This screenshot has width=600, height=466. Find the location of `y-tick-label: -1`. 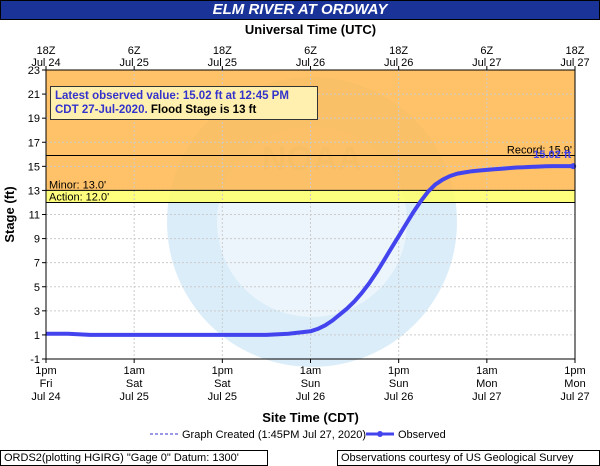

y-tick-label: -1 is located at coordinates (35, 360).